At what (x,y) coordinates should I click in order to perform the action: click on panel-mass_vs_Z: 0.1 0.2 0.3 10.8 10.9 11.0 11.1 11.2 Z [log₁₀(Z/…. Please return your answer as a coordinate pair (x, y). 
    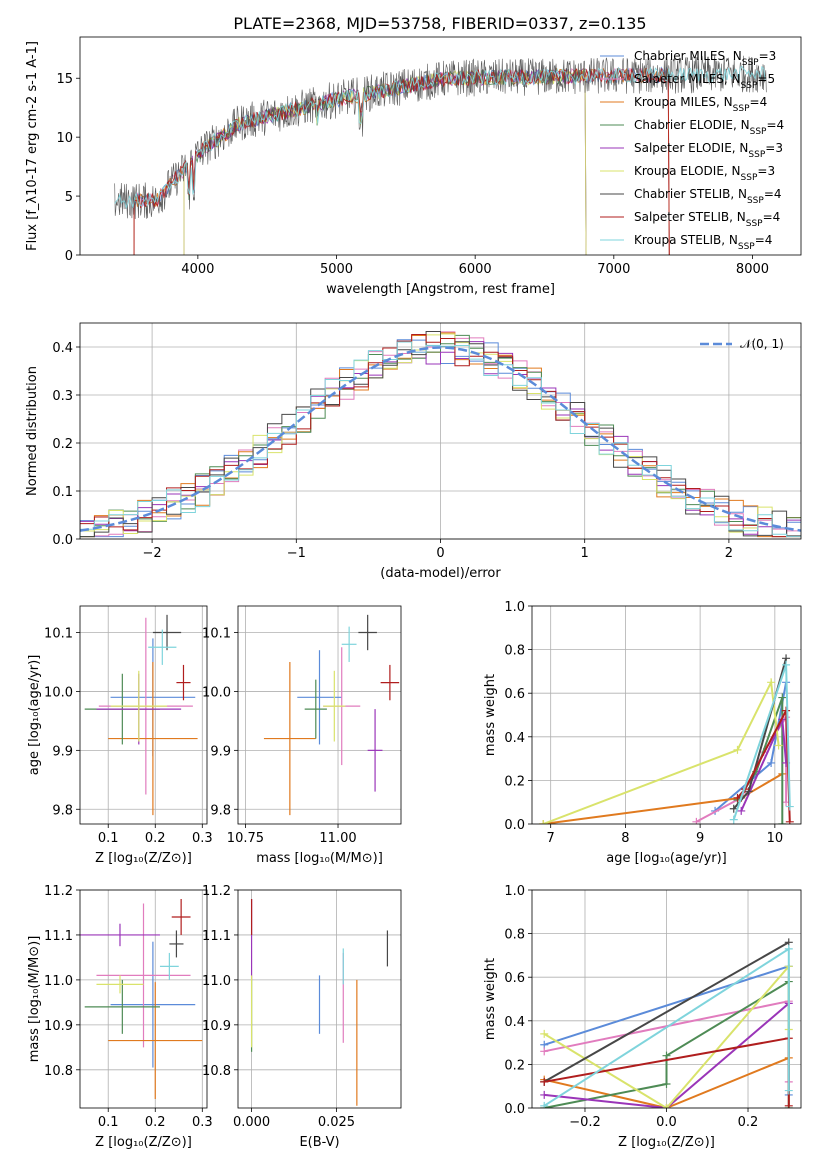
    Looking at the image, I should click on (120, 1017).